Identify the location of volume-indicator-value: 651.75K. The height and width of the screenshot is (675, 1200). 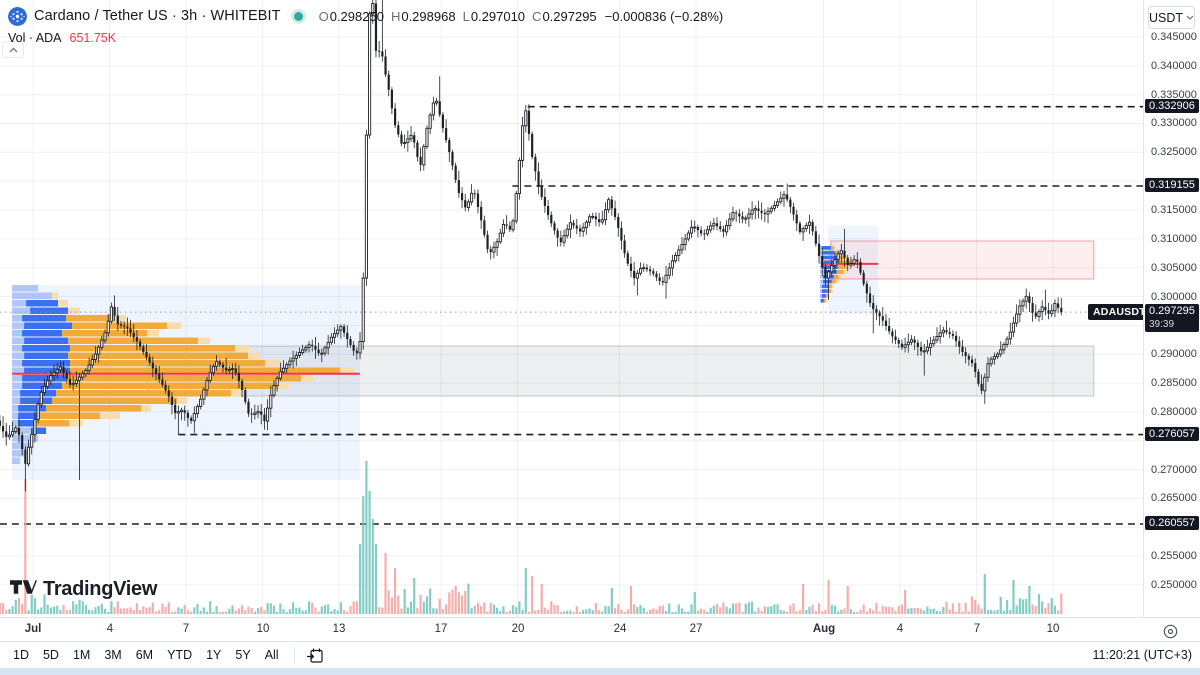
(93, 38).